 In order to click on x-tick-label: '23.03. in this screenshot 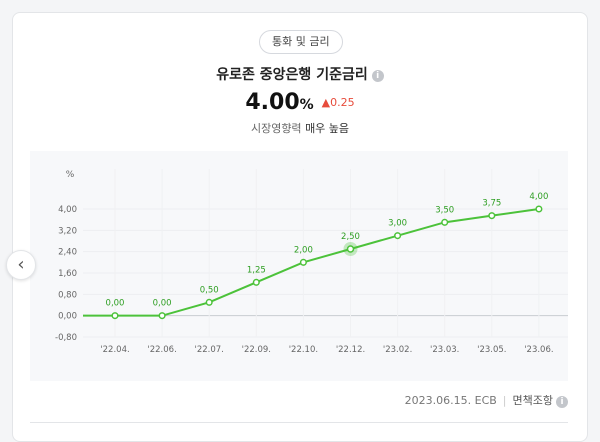, I will do `click(444, 350)`.